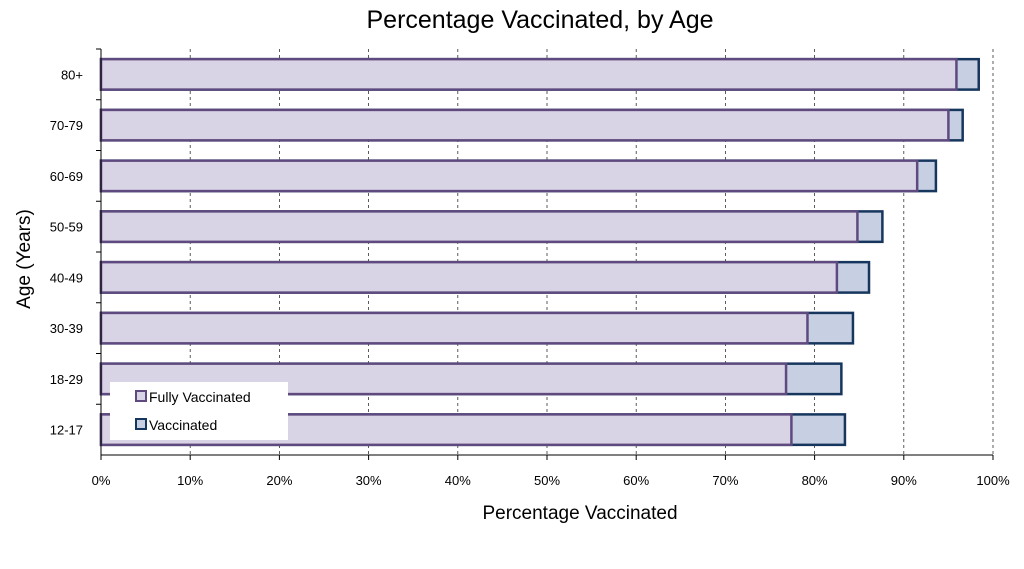 Image resolution: width=1024 pixels, height=569 pixels. What do you see at coordinates (547, 480) in the screenshot?
I see `x-tick-label: 50%` at bounding box center [547, 480].